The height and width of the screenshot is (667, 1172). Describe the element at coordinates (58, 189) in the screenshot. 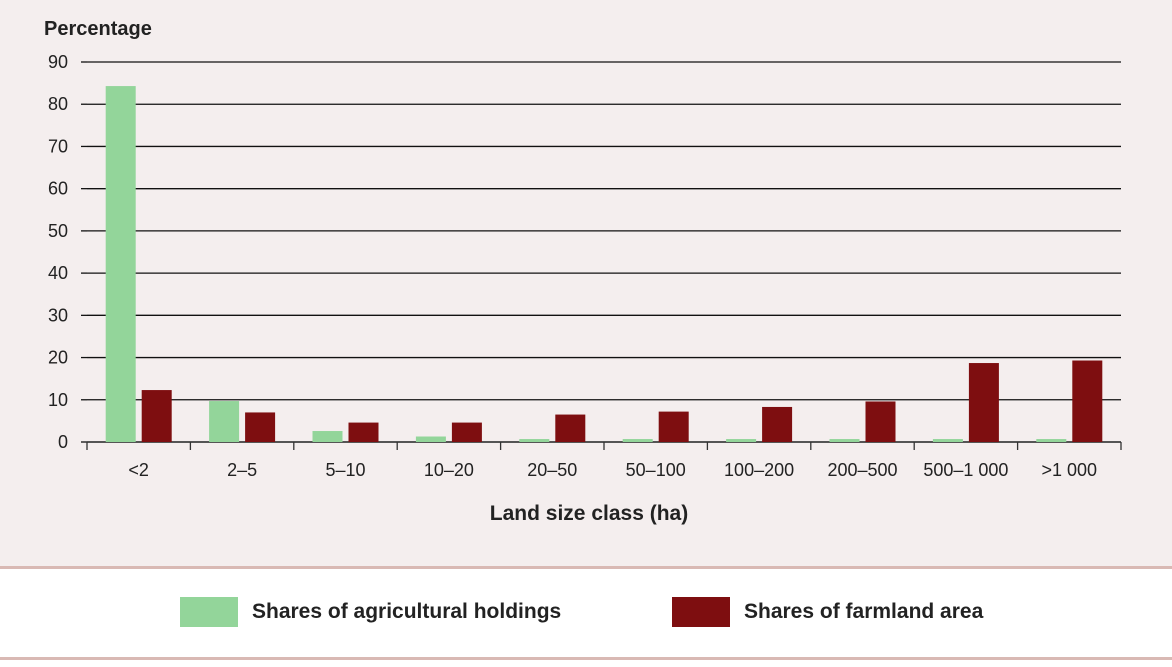

I see `y-tick-label: 60` at that location.